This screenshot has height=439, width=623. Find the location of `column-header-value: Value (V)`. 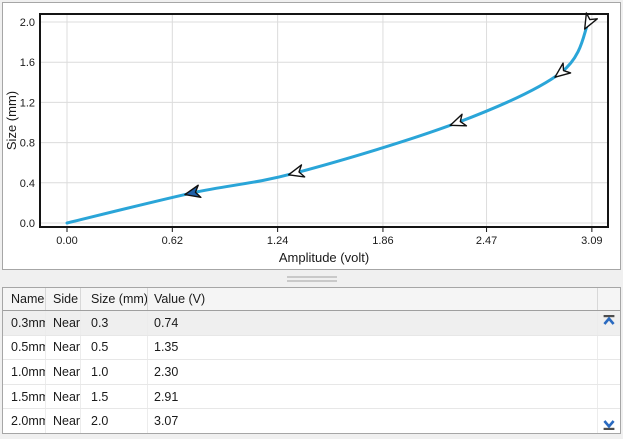

column-header-value: Value (V) is located at coordinates (373, 299).